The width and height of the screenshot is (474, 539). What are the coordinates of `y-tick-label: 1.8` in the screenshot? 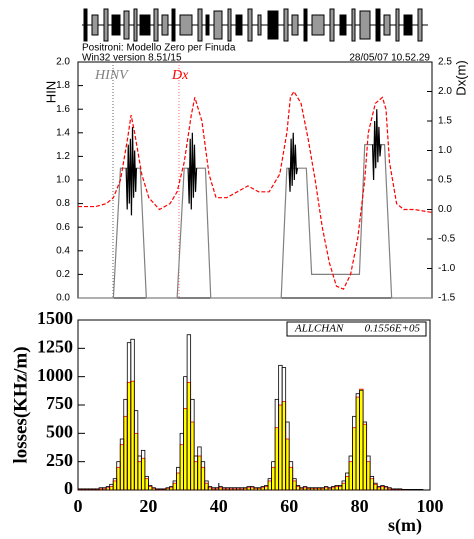 It's located at (63, 85).